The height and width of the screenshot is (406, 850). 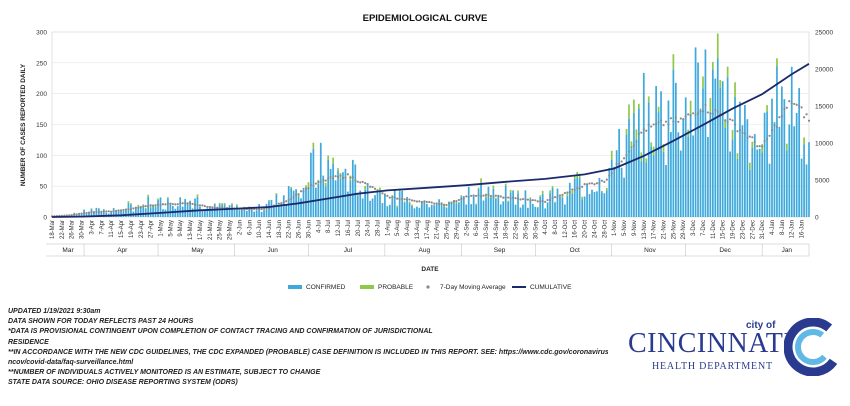 What do you see at coordinates (783, 227) in the screenshot?
I see `x-tick-label: 8-Jan` at bounding box center [783, 227].